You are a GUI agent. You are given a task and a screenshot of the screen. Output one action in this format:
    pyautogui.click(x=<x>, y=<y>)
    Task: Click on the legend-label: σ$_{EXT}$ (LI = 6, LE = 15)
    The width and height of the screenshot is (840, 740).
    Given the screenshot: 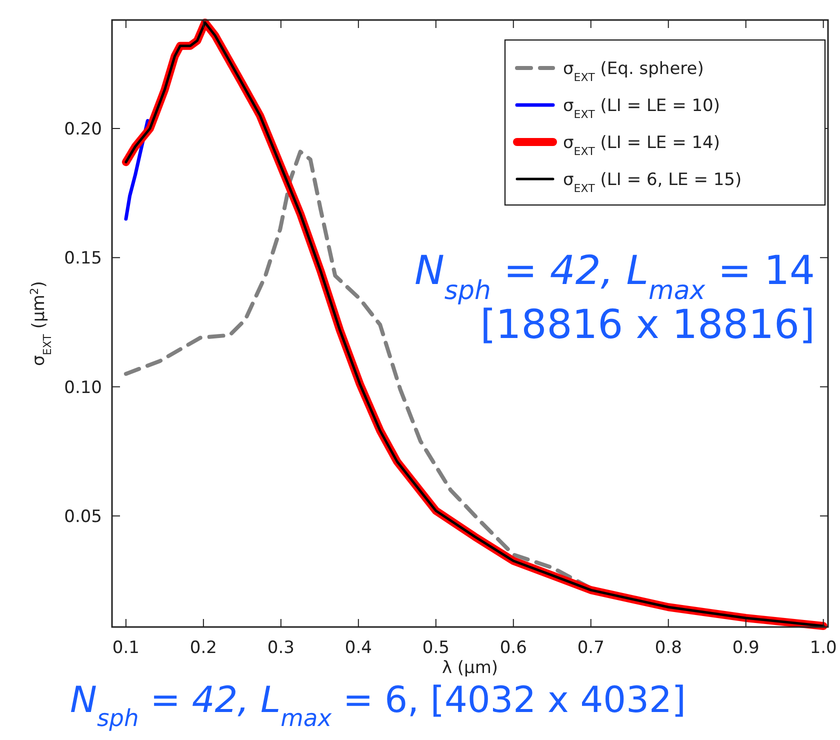 What is the action you would take?
    pyautogui.click(x=652, y=182)
    